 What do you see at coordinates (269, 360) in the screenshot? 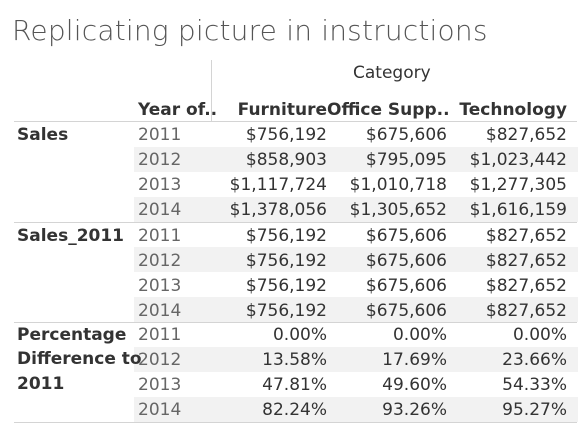
I see `value-cell-furniture: 13.58%` at bounding box center [269, 360].